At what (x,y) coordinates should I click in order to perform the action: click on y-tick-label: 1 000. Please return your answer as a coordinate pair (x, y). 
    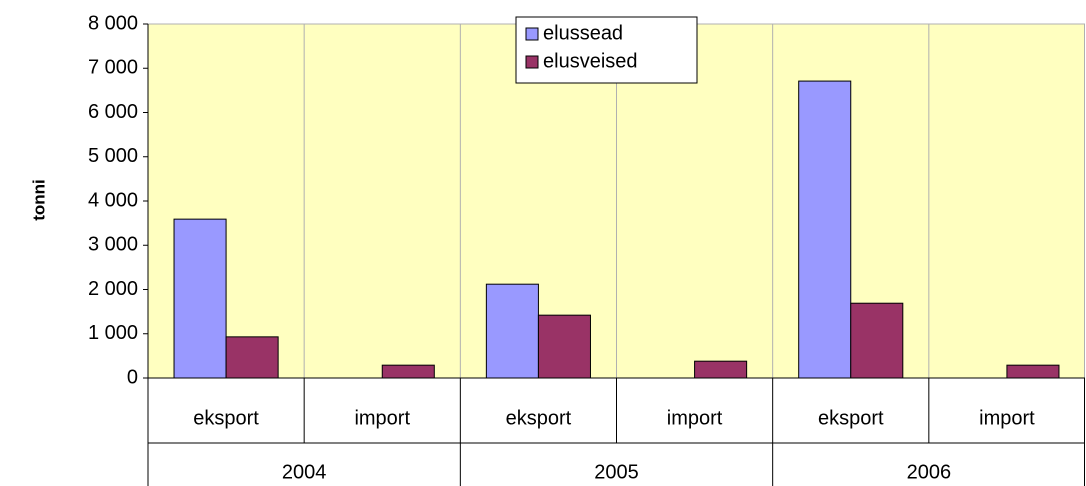
    Looking at the image, I should click on (113, 333).